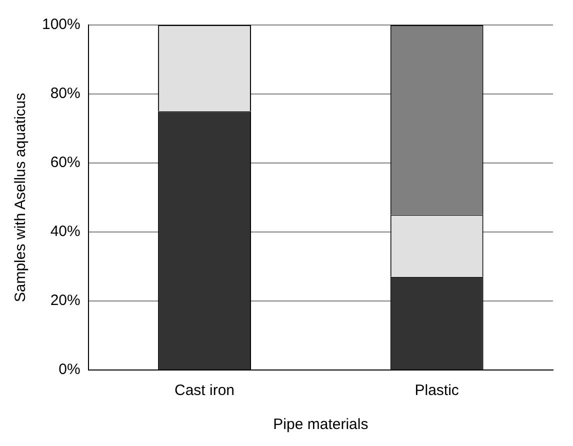 This screenshot has height=446, width=573. Describe the element at coordinates (437, 391) in the screenshot. I see `x-tick-label: Plastic` at that location.